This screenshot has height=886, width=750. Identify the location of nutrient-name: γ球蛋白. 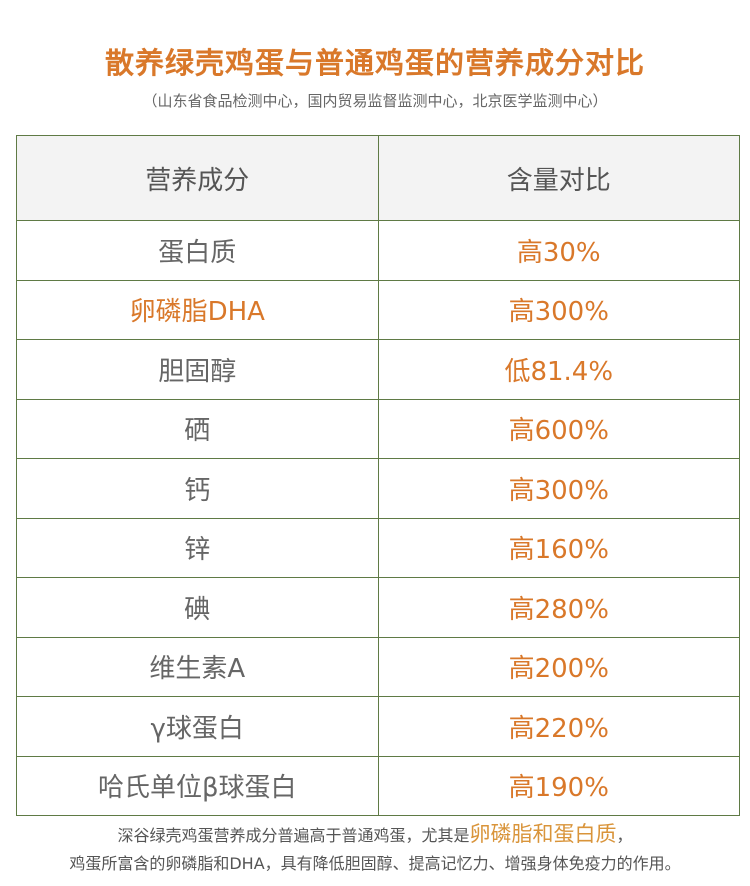
(197, 726).